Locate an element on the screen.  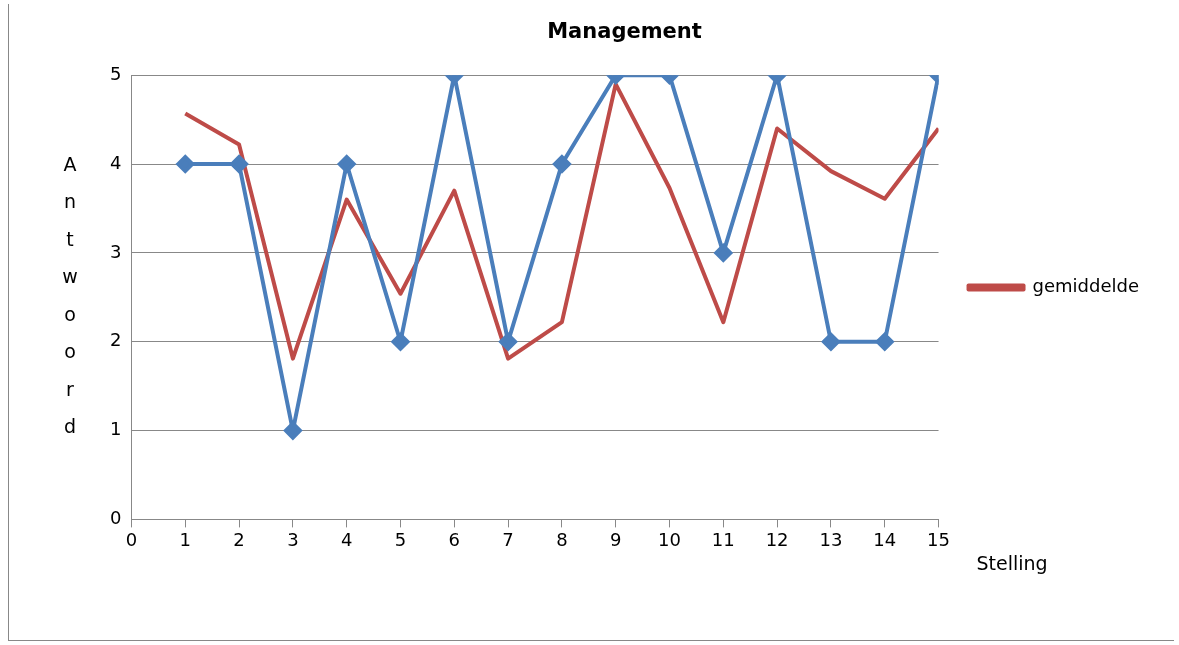
x-tick-label: 15 is located at coordinates (938, 539).